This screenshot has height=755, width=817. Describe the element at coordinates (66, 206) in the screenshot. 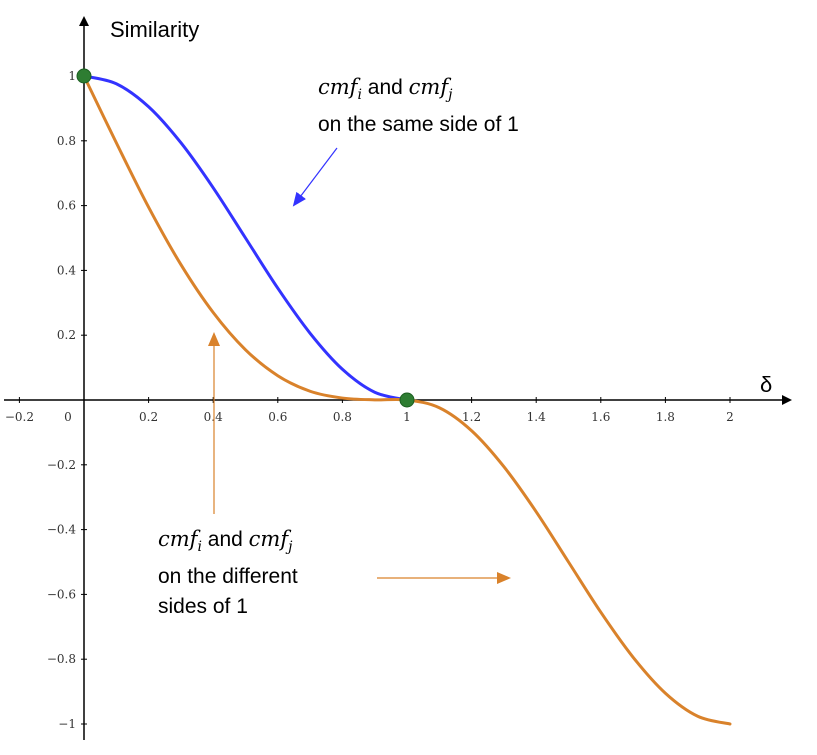

I see `y-tick-label: 0.6` at that location.